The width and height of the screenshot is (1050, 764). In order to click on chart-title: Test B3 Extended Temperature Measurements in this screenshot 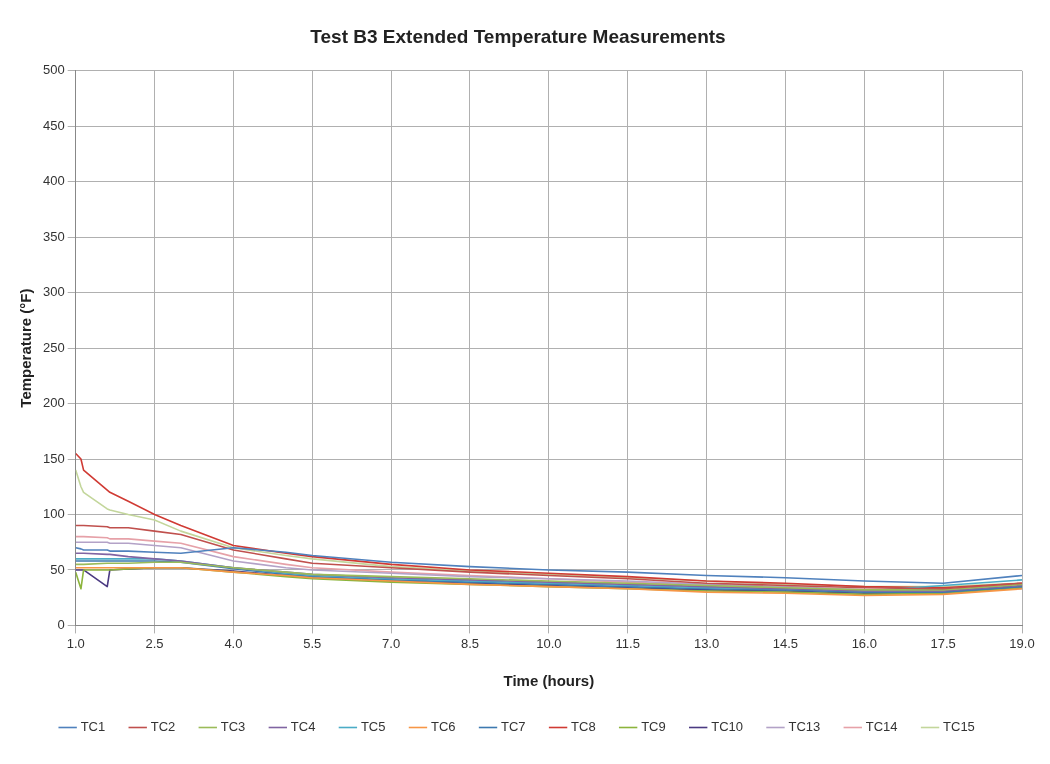, I will do `click(518, 36)`.